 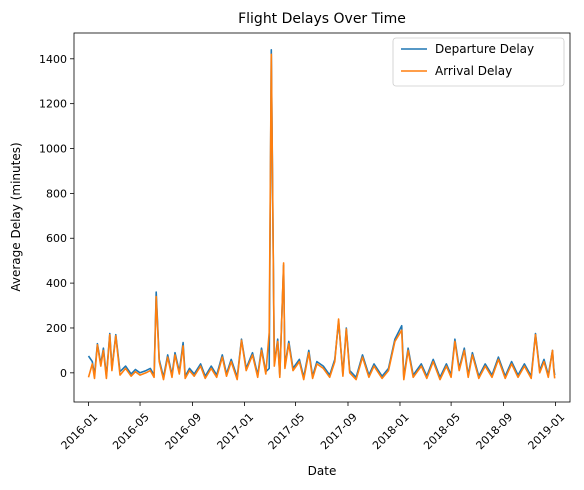 What do you see at coordinates (56, 328) in the screenshot?
I see `y-tick-label: 200` at bounding box center [56, 328].